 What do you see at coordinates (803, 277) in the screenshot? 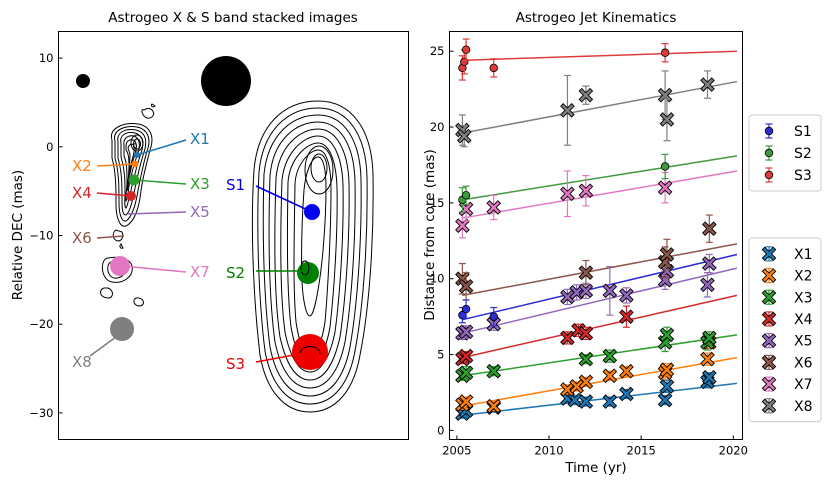
I see `legend-label-x2: X2` at bounding box center [803, 277].